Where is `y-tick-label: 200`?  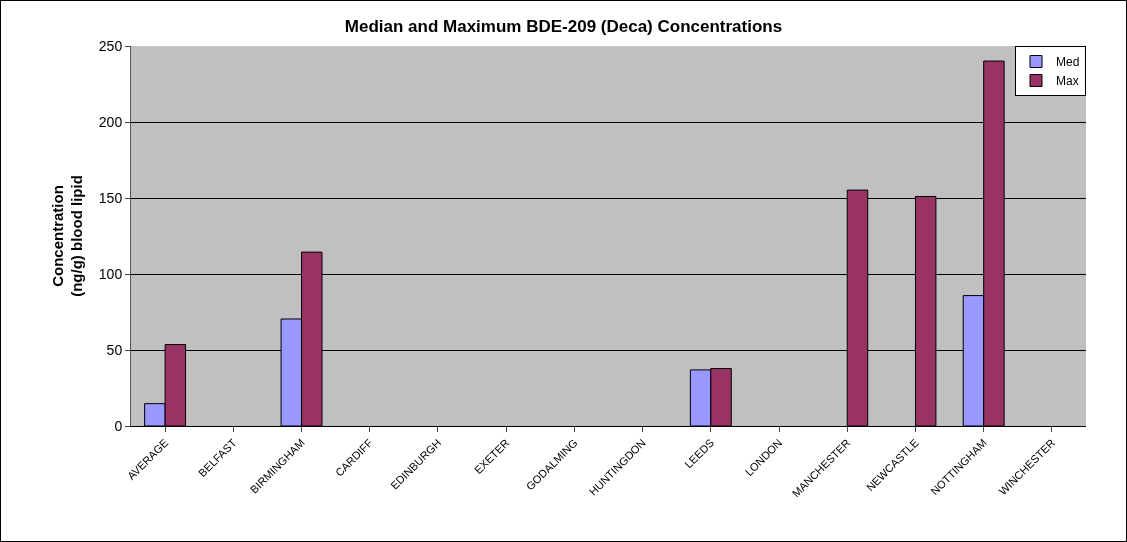
y-tick-label: 200 is located at coordinates (110, 121).